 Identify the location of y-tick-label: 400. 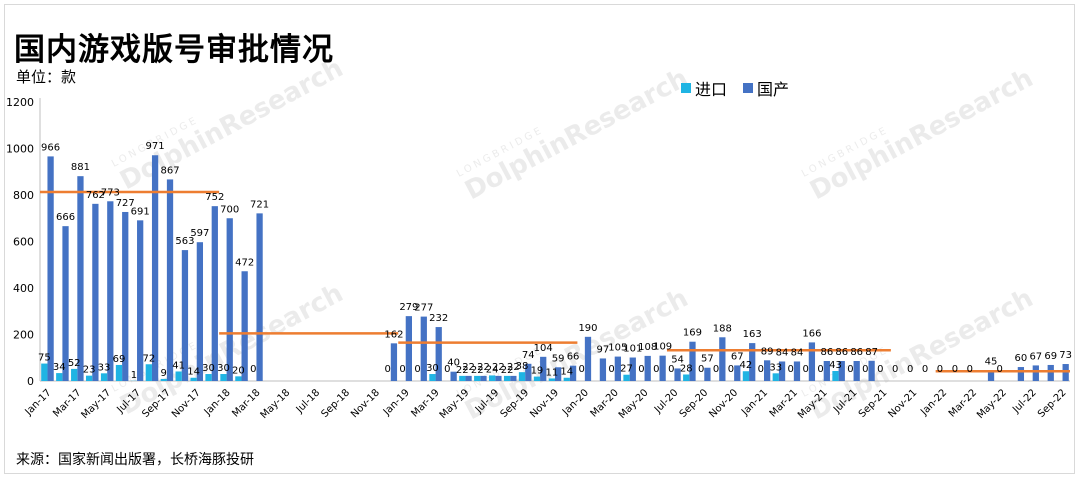
(23, 288).